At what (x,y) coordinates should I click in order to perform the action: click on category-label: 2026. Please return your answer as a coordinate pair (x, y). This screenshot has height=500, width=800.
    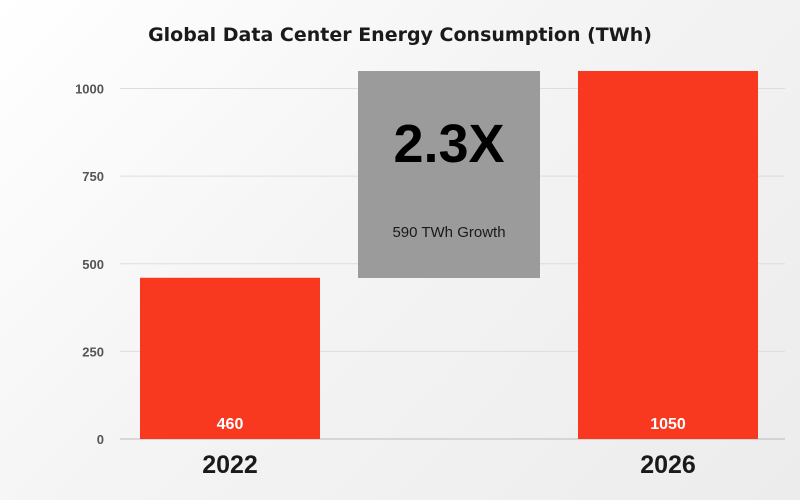
    Looking at the image, I should click on (668, 465).